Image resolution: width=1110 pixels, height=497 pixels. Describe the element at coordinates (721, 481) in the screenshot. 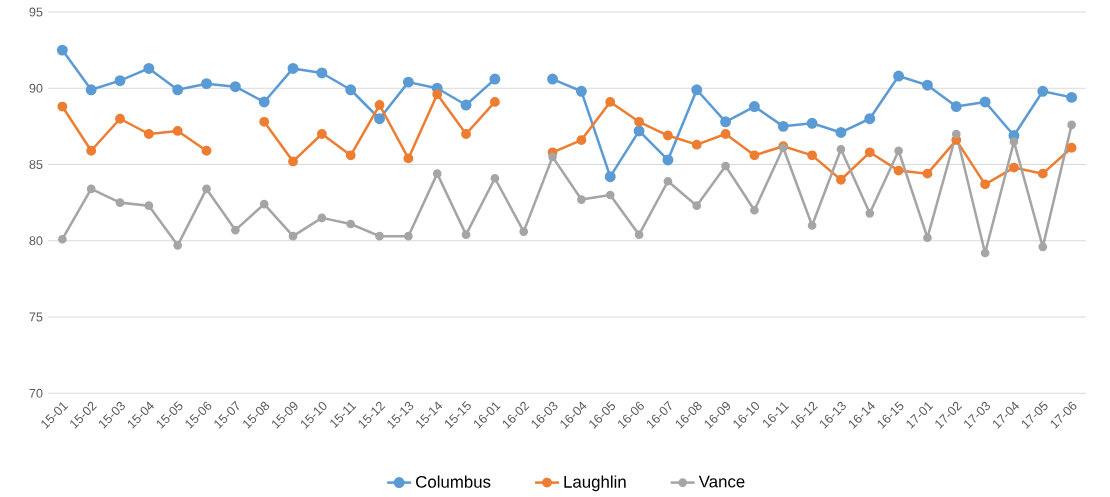

I see `legend-label: Vance` at that location.